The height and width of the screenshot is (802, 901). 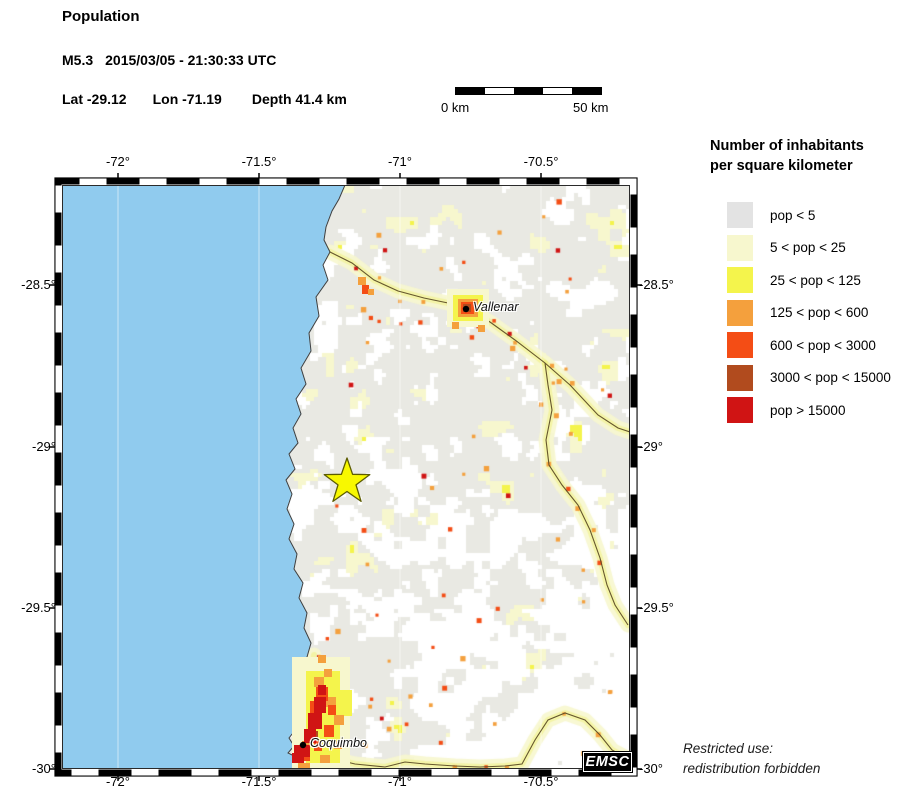 I want to click on legend-item: 25 < pop < 125, so click(x=813, y=280).